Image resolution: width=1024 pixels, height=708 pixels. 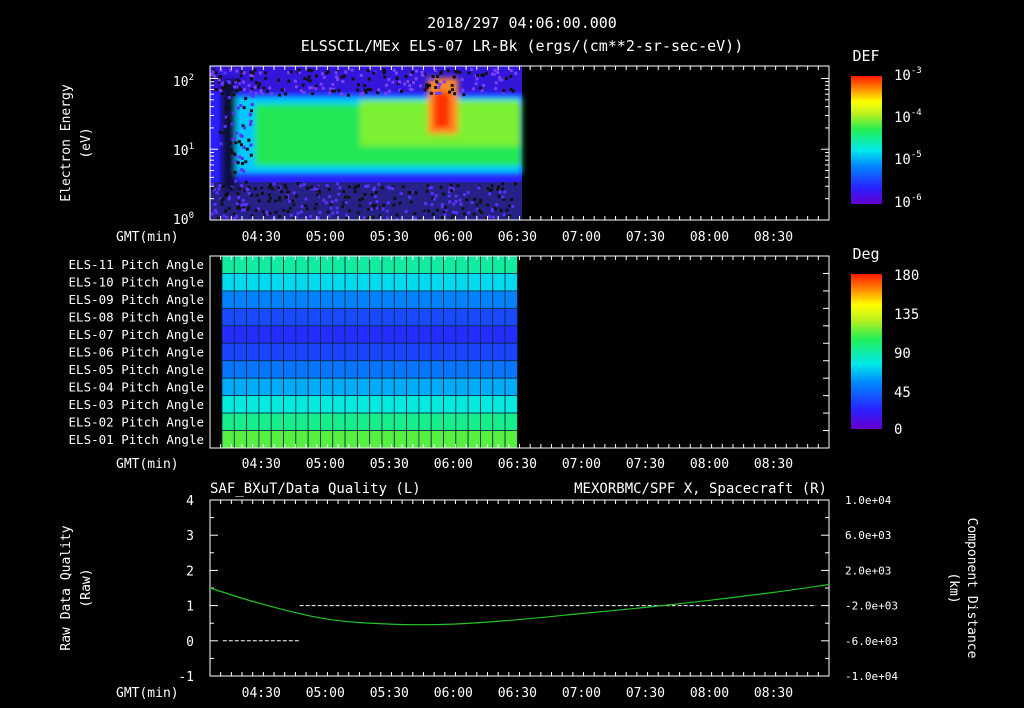 I want to click on pitch-angle-cells, so click(x=369, y=352).